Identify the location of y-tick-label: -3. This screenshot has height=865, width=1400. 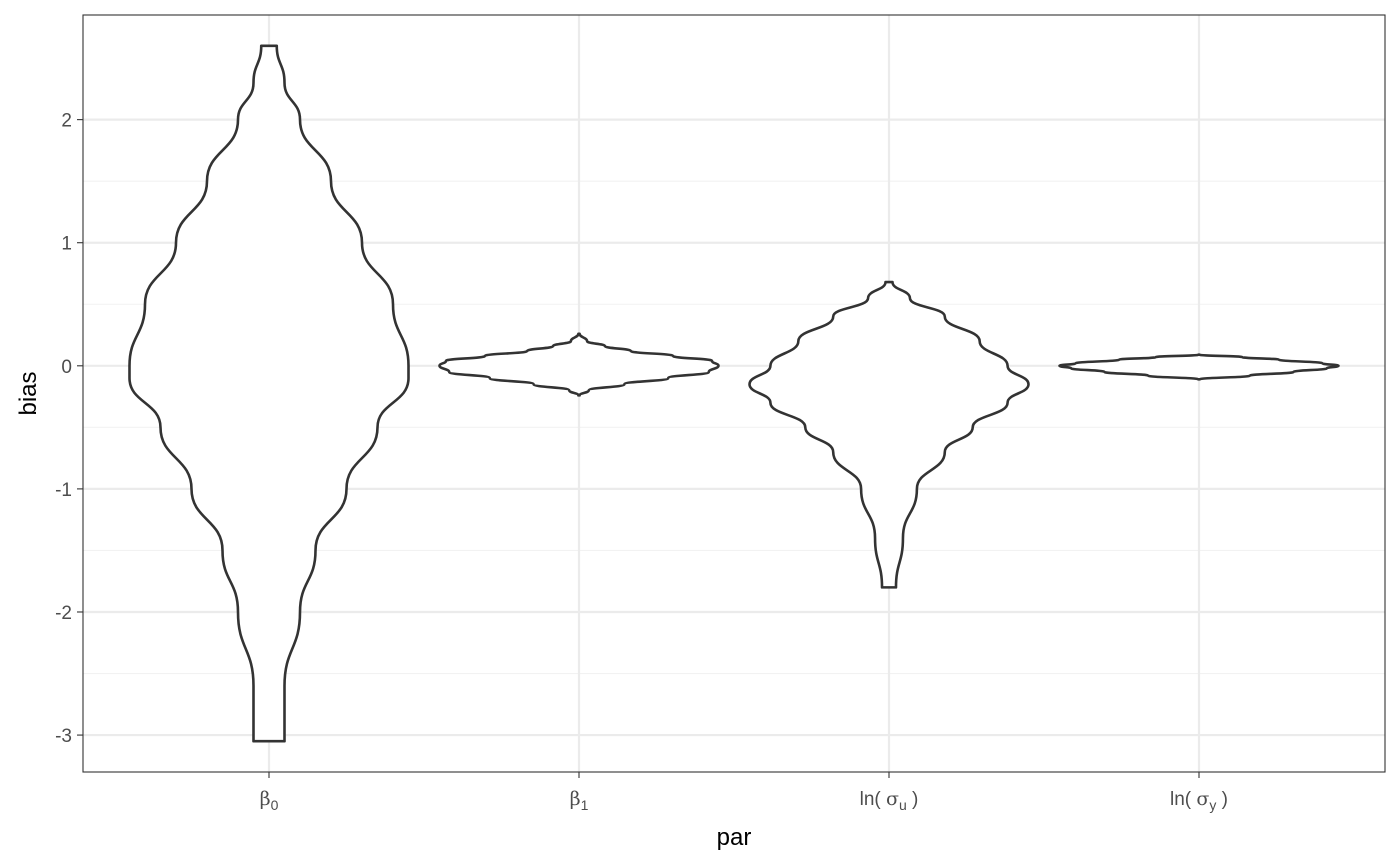
(63, 736).